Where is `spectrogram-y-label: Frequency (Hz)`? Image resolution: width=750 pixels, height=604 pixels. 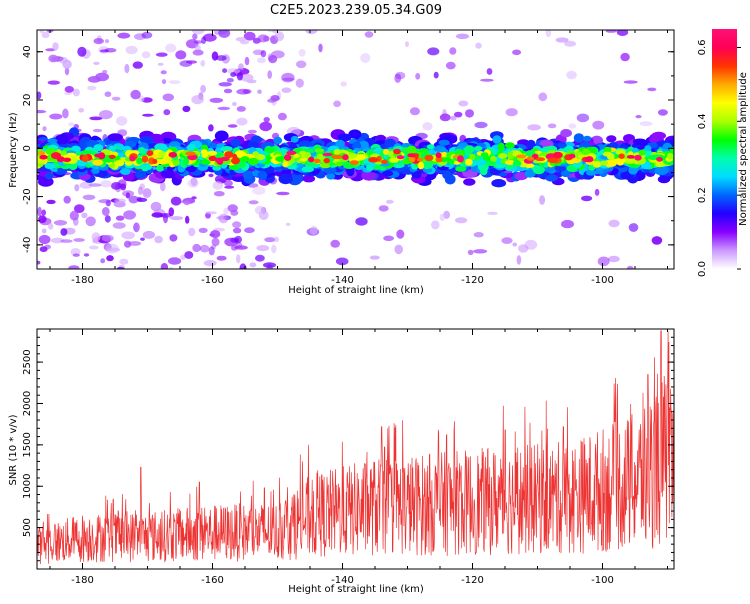 spectrogram-y-label: Frequency (Hz) is located at coordinates (13, 150).